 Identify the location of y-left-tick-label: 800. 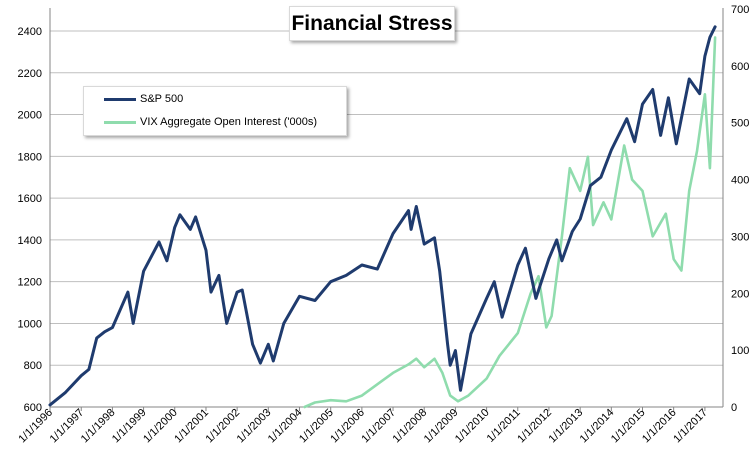
(33, 366).